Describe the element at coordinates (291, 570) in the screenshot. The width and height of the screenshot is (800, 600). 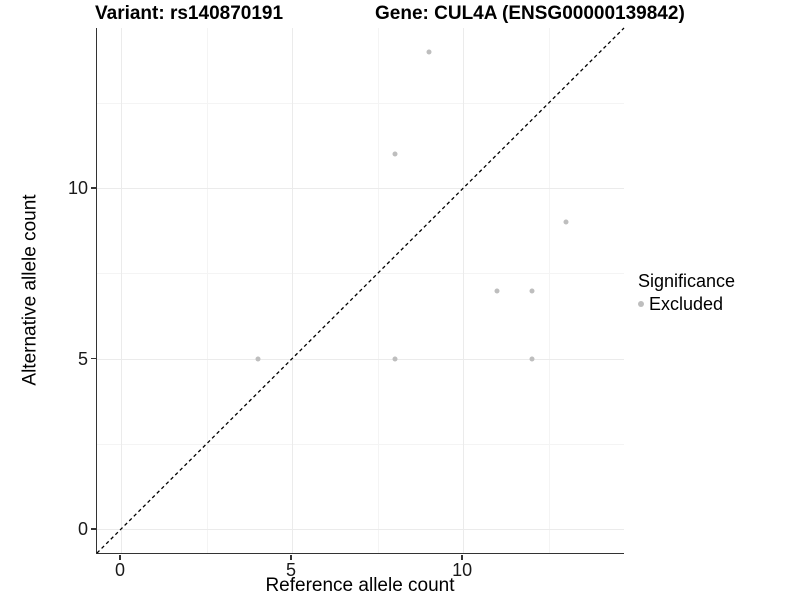
I see `x-tick-label: 5` at that location.